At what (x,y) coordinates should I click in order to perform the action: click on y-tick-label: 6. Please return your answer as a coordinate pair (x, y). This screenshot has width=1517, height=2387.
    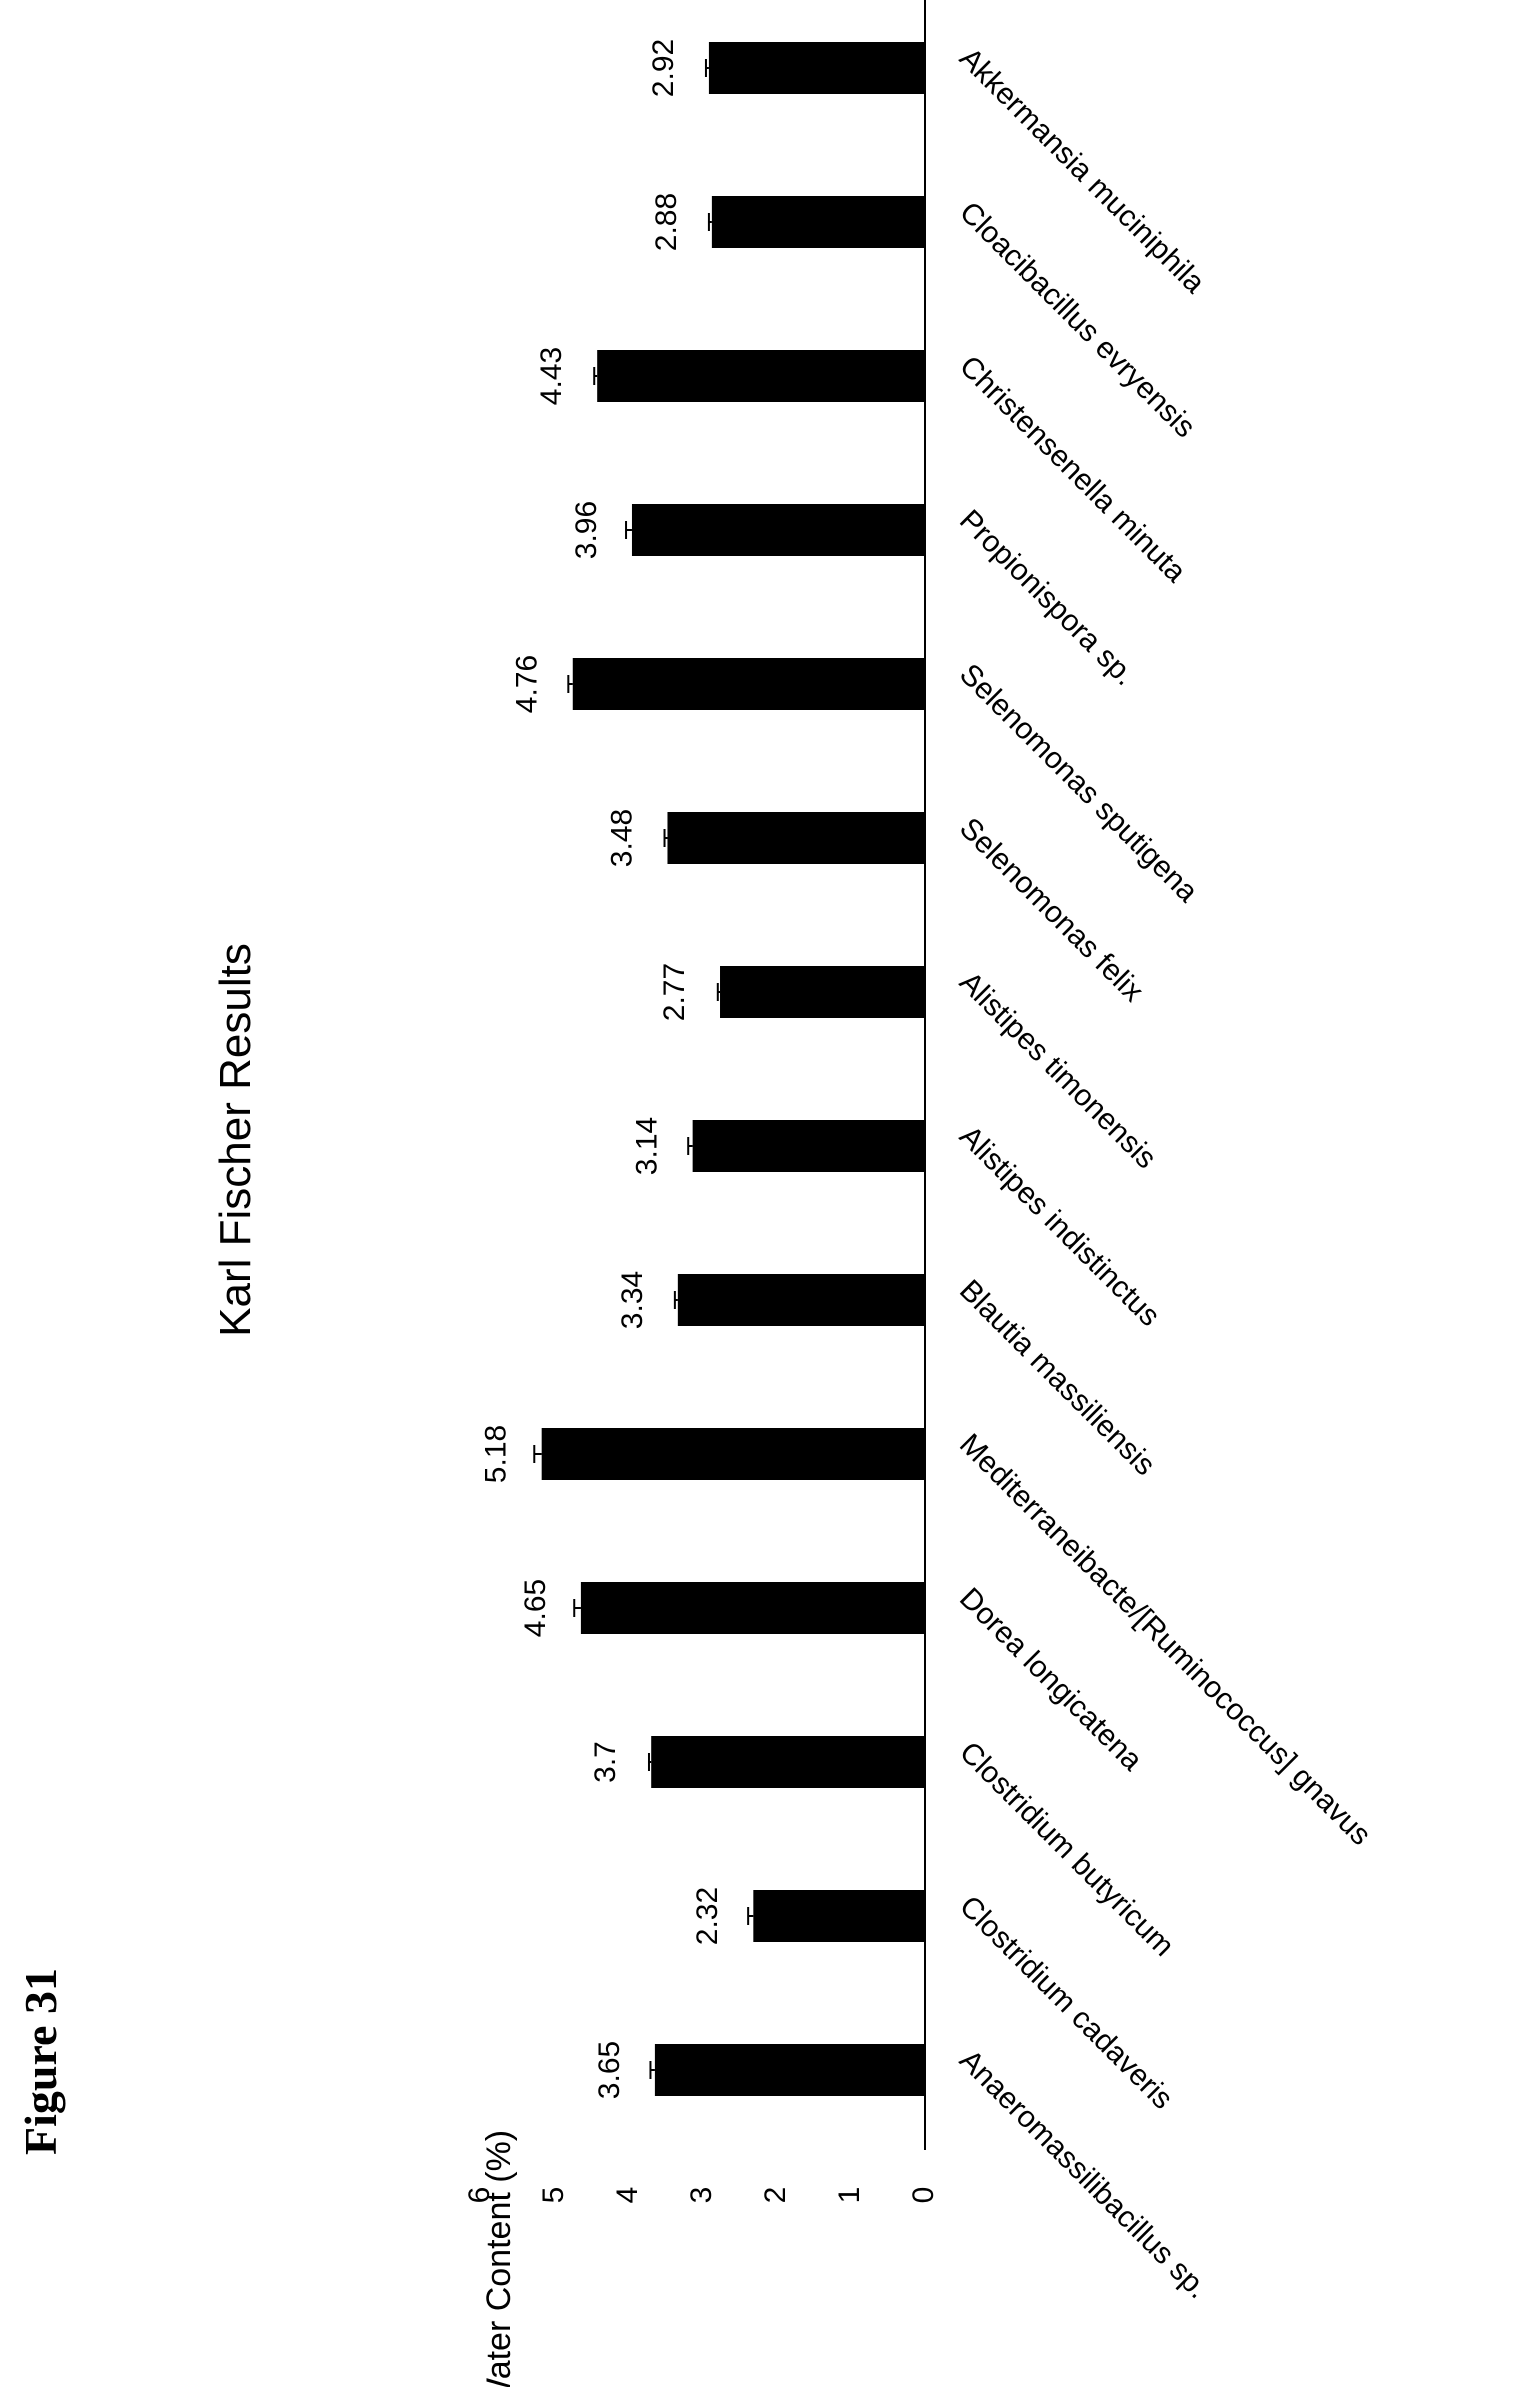
    Looking at the image, I should click on (479, 2195).